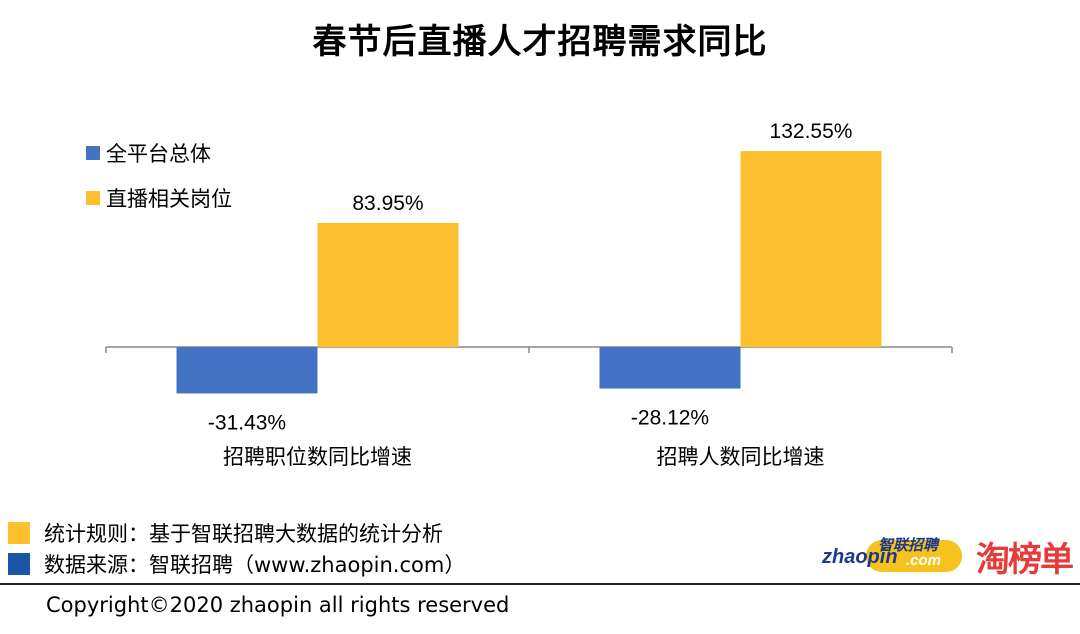 The height and width of the screenshot is (634, 1080). I want to click on rule-swatch, so click(19, 533).